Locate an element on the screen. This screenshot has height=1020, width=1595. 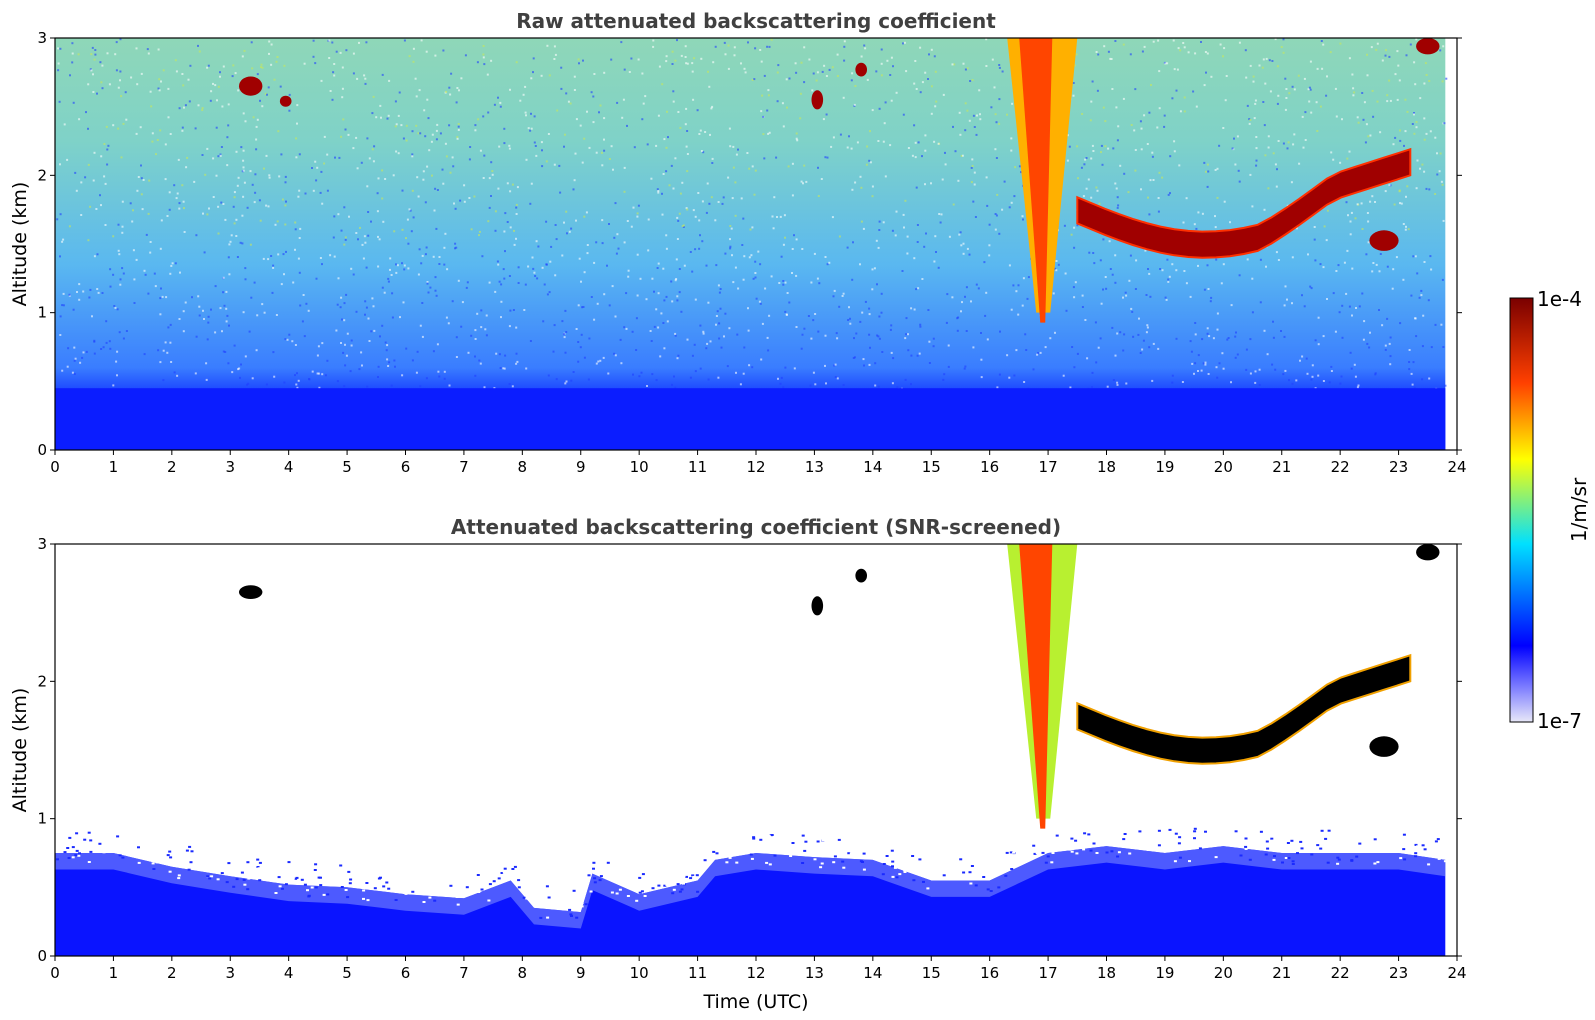
raw-xtick-label-8: 8 is located at coordinates (523, 467).